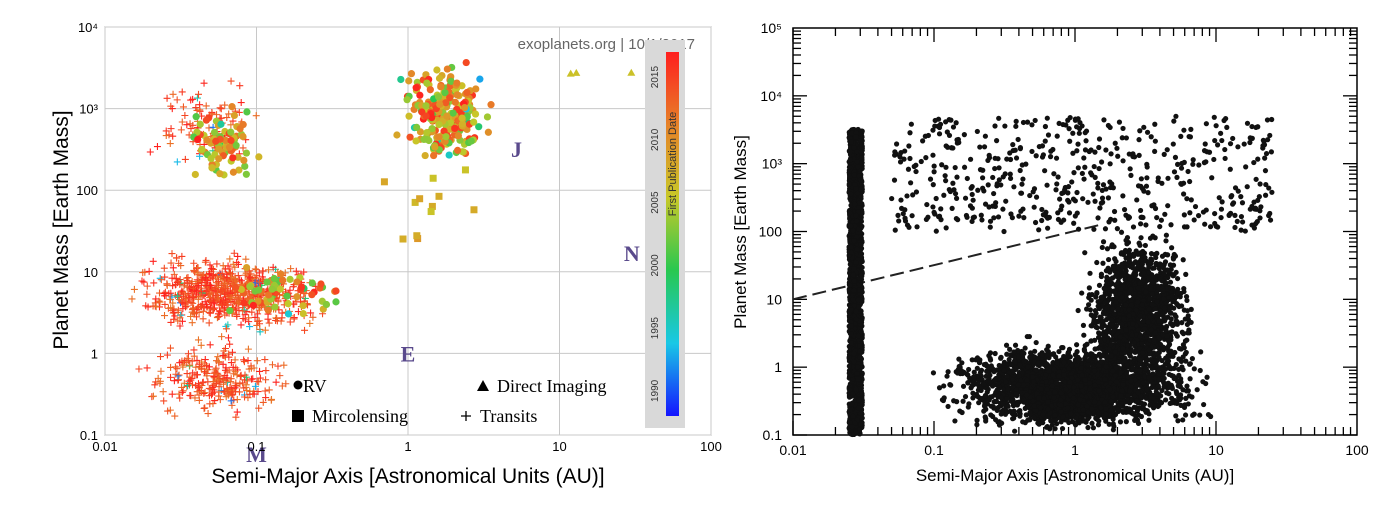  I want to click on colorbar-tick-label: 2000, so click(655, 265).